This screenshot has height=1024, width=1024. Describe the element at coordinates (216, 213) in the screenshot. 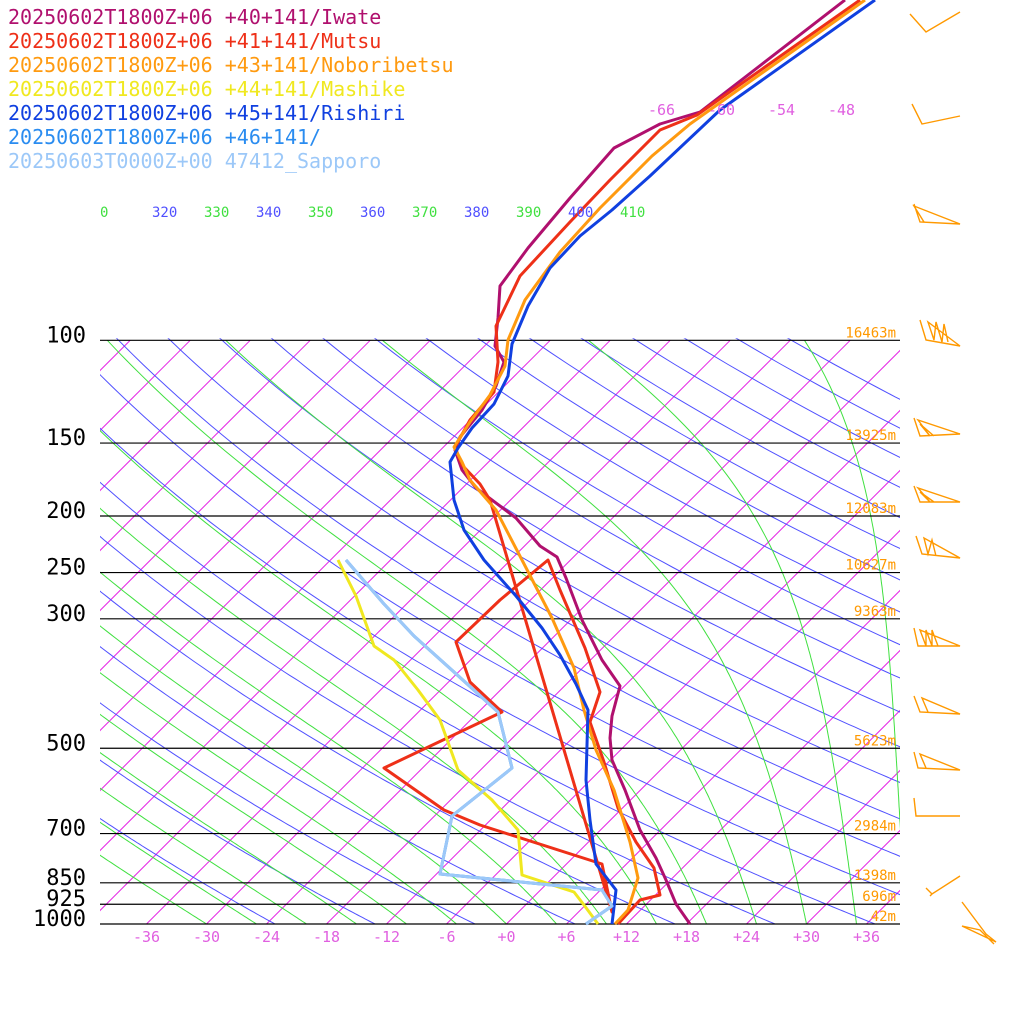

I see `theta-label: 330` at that location.